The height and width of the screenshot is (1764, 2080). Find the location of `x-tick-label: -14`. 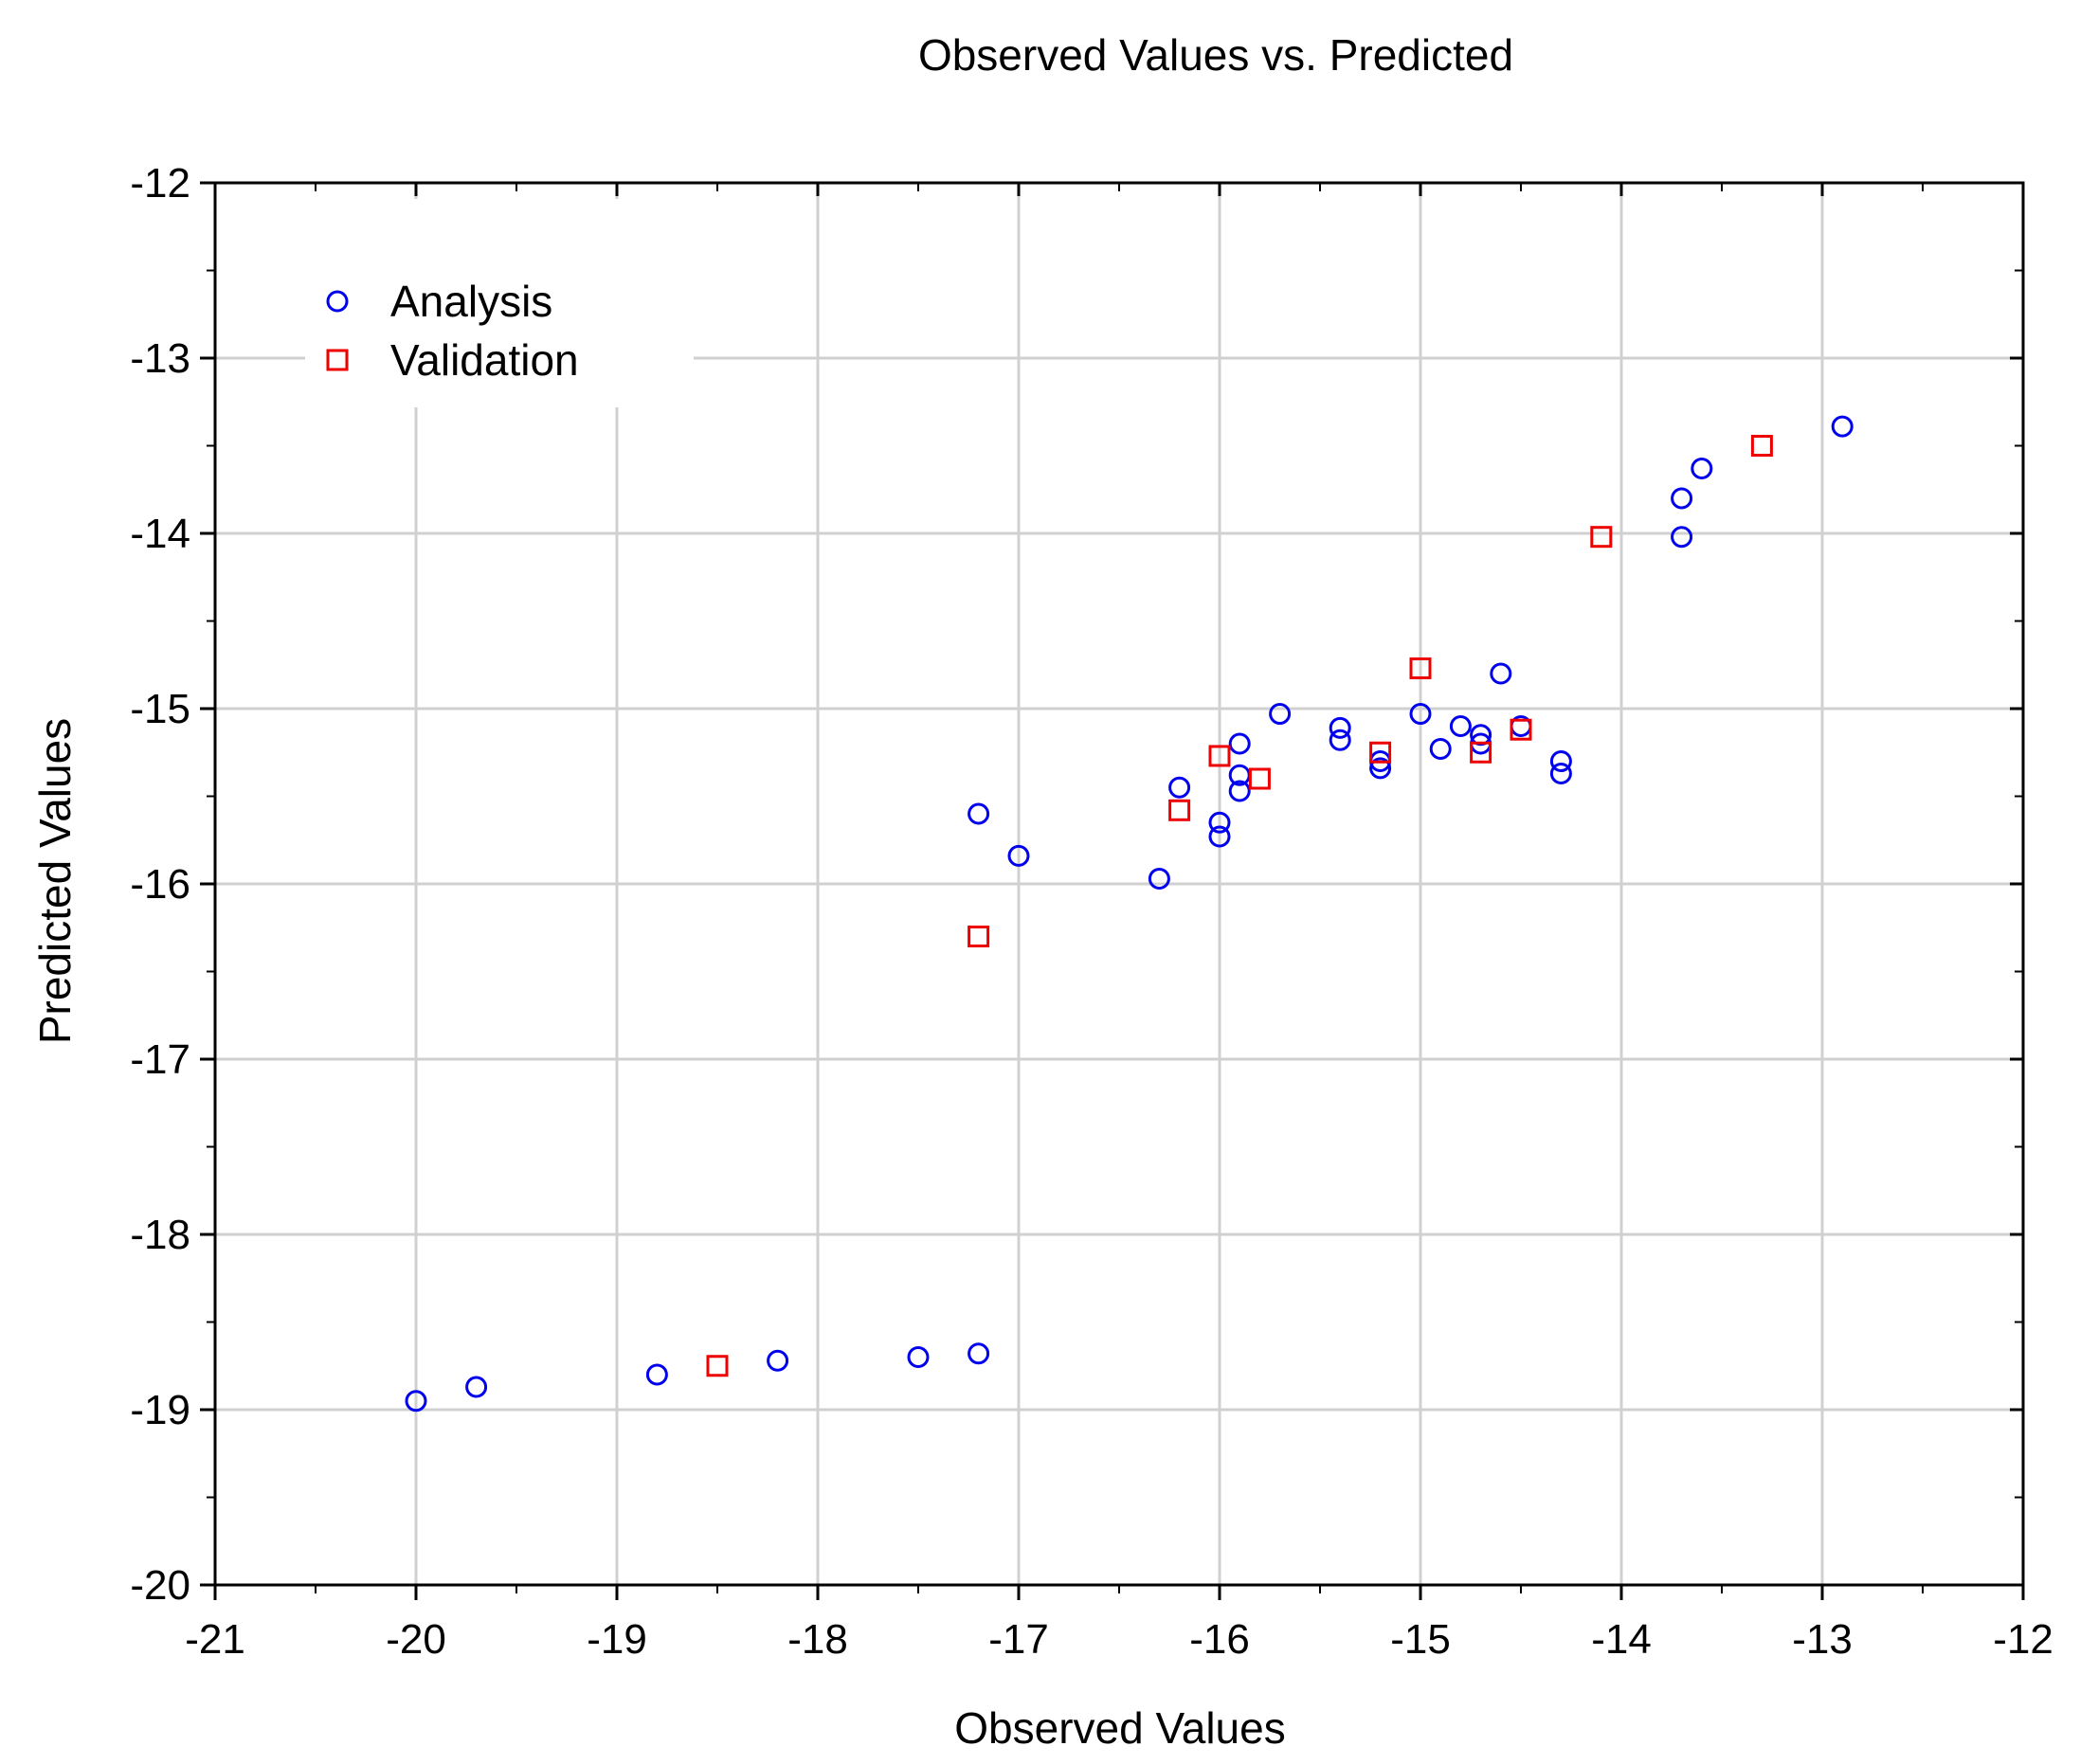

x-tick-label: -14 is located at coordinates (1621, 1639).